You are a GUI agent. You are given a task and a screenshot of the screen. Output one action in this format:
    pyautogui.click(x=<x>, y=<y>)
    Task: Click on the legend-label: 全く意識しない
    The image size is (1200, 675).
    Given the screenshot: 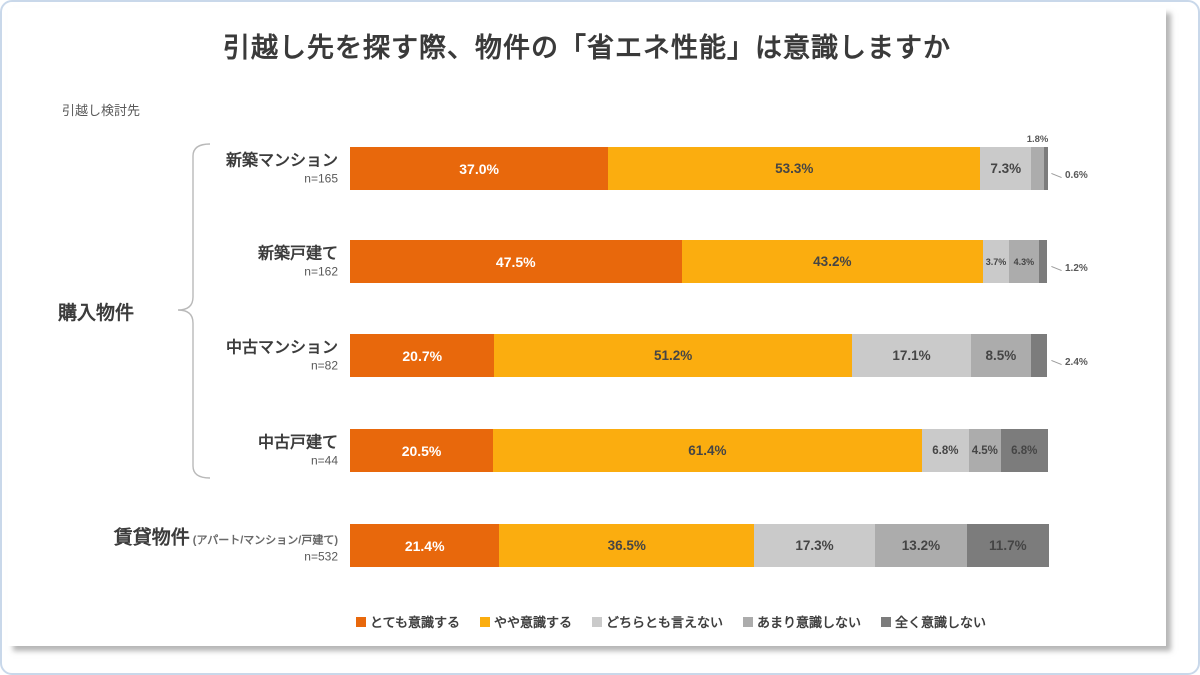 What is the action you would take?
    pyautogui.click(x=941, y=622)
    